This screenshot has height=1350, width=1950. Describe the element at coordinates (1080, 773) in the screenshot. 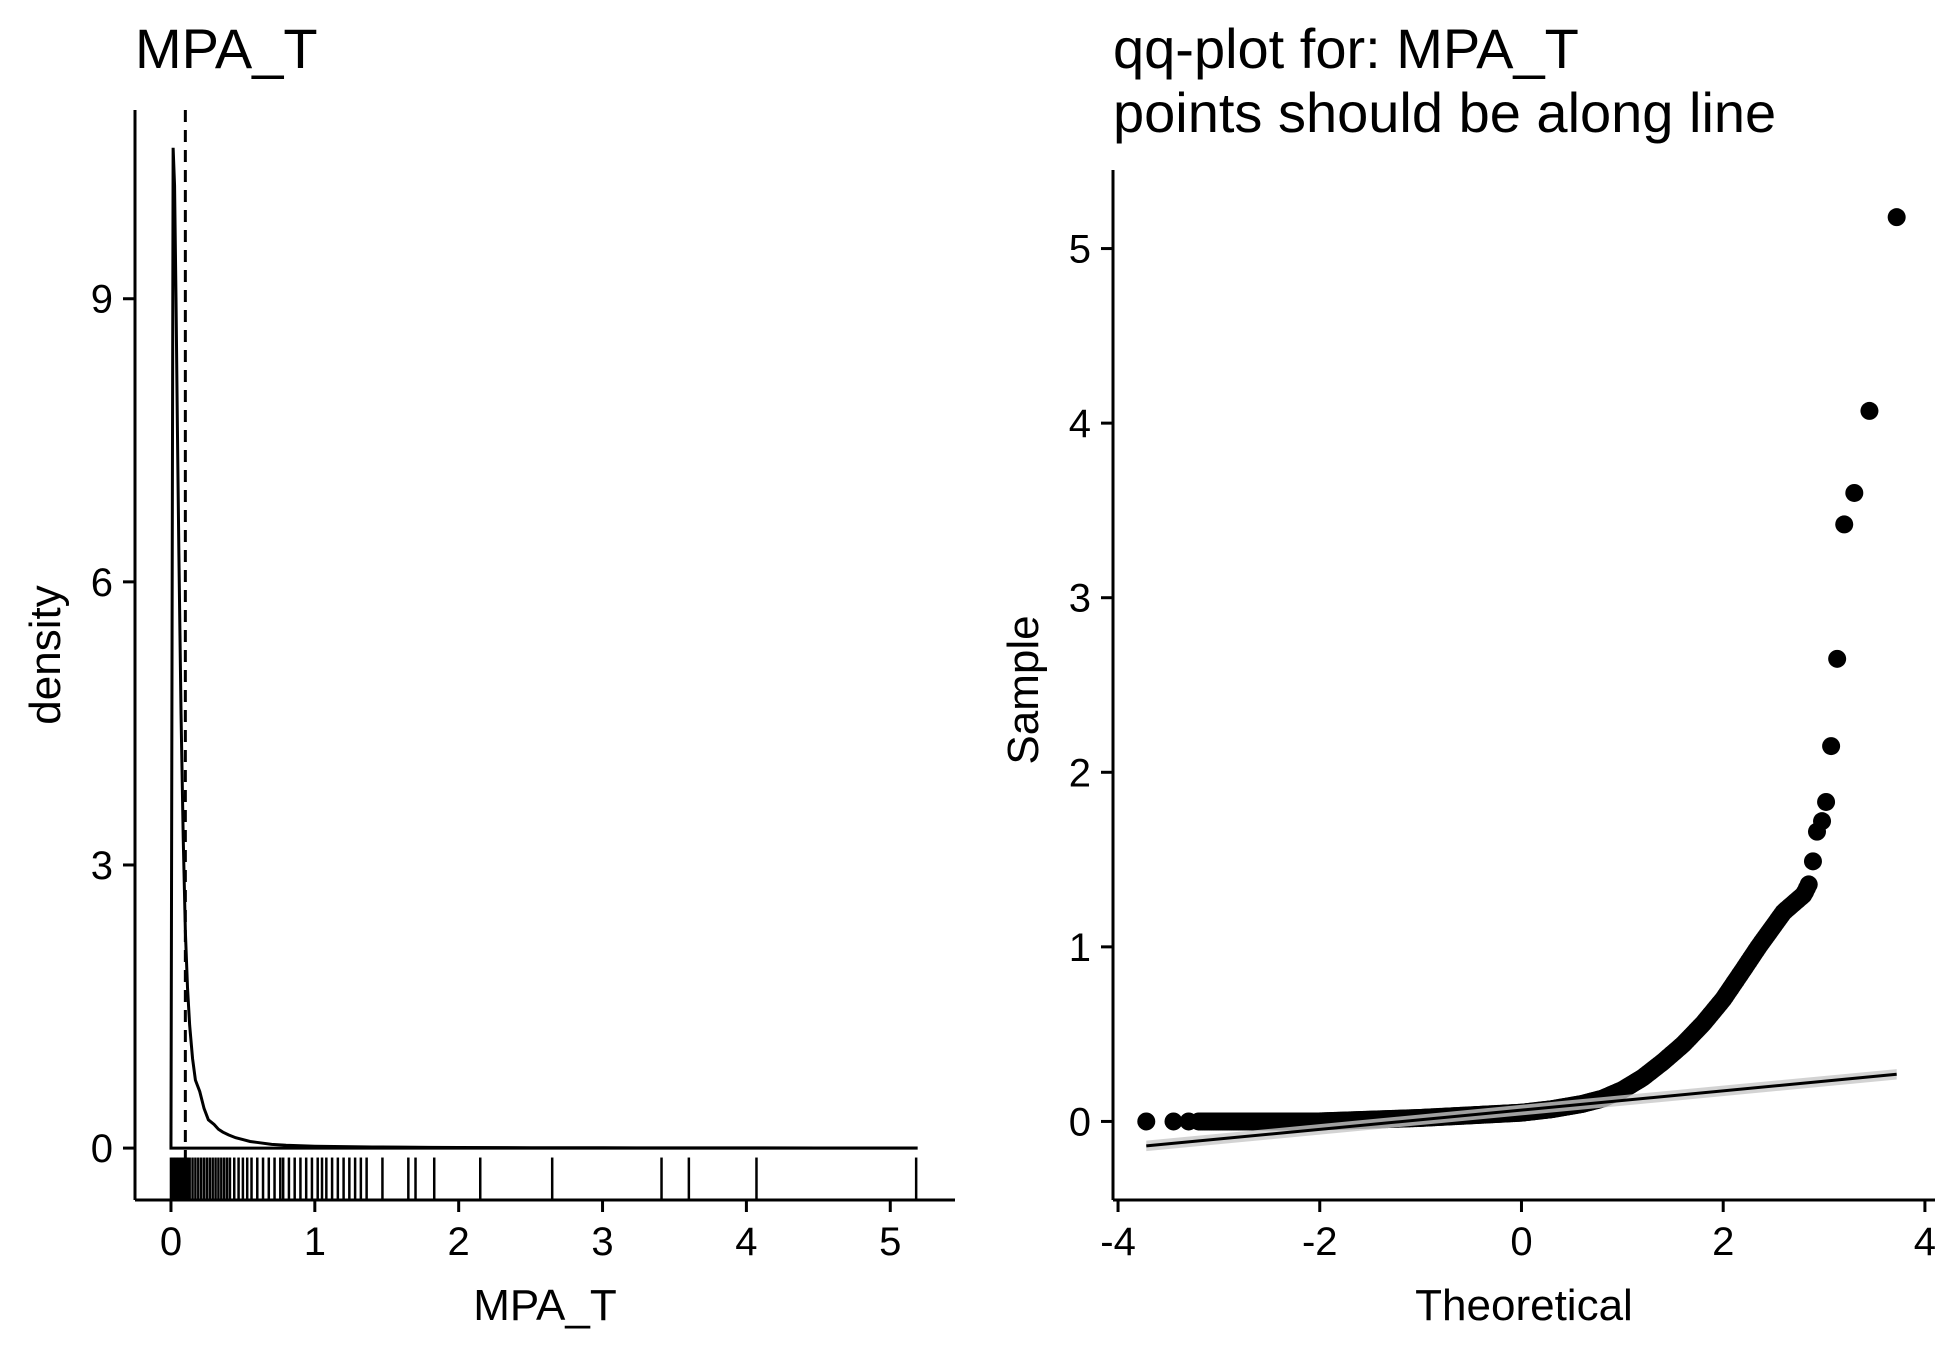

I see `qq-y-tick-label: 2` at that location.